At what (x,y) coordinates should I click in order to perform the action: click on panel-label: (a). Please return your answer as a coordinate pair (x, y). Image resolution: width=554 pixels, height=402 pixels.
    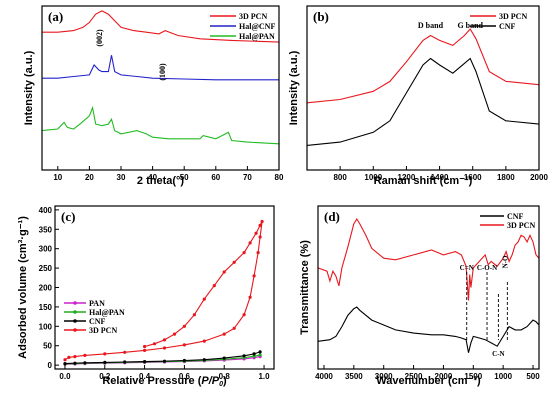
    Looking at the image, I should click on (55, 16).